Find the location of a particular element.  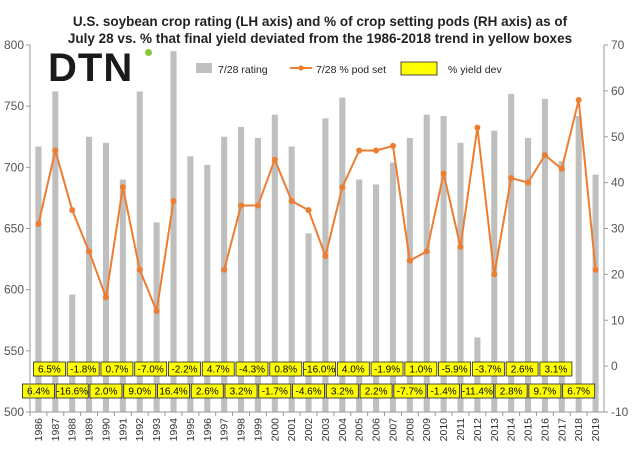

yield-dev-label-1993: -7.0% is located at coordinates (151, 370).